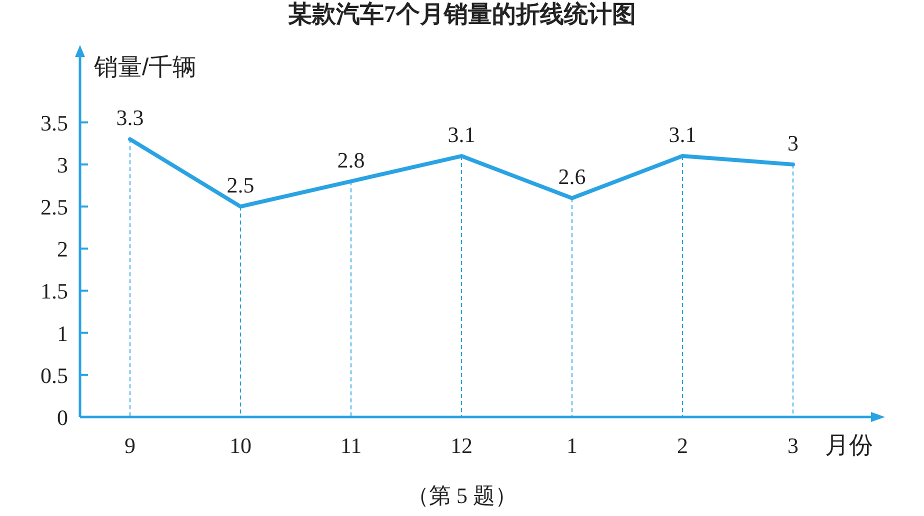 This screenshot has width=924, height=516. I want to click on y-tick-label: 3.5, so click(54, 123).